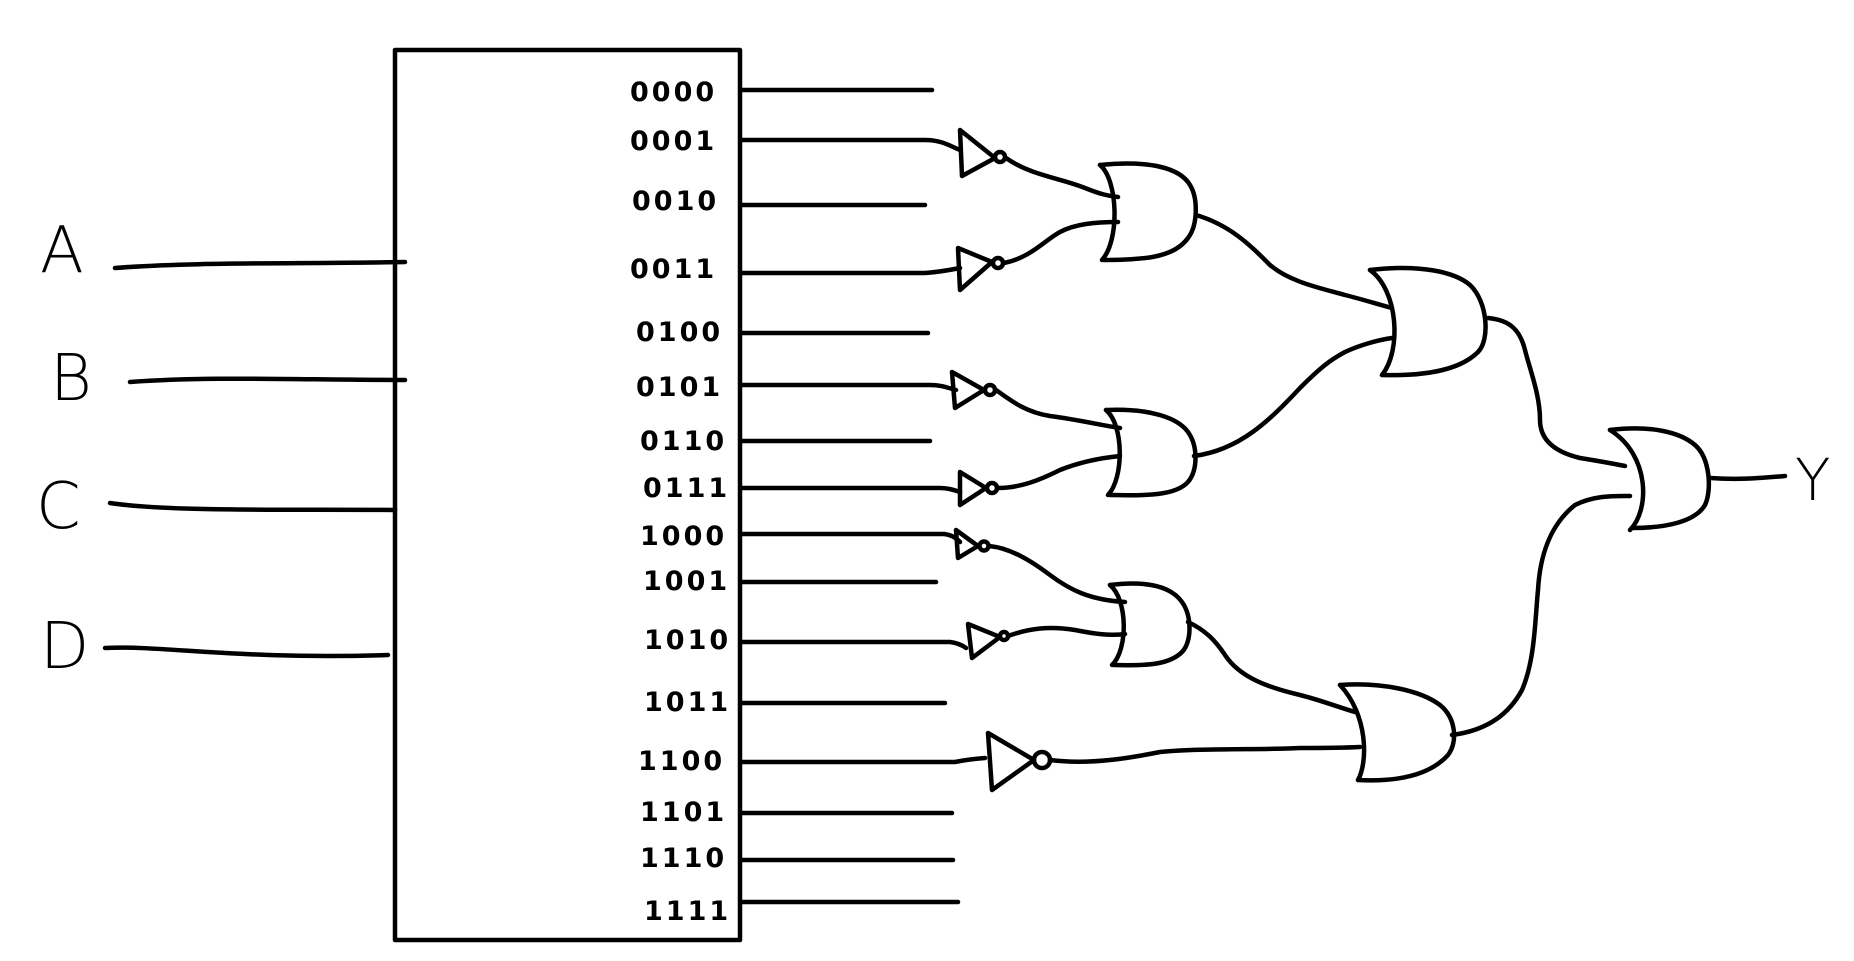 Image resolution: width=1854 pixels, height=961 pixels. What do you see at coordinates (1556, 392) in the screenshot?
I see `wire-or5-or6` at bounding box center [1556, 392].